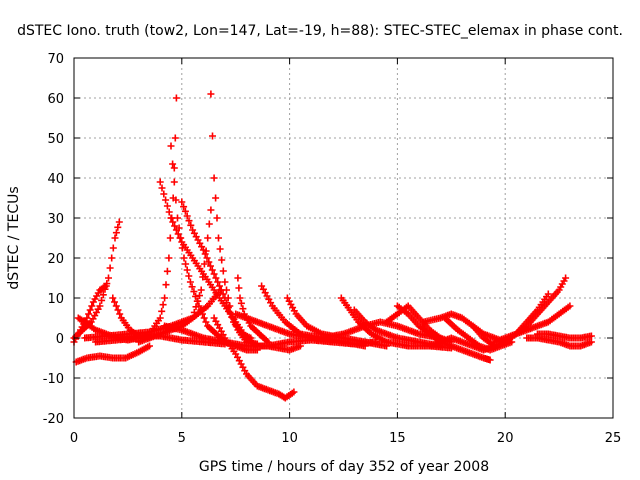 Image resolution: width=640 pixels, height=480 pixels. What do you see at coordinates (55, 59) in the screenshot?
I see `y-tick-label: 70` at bounding box center [55, 59].